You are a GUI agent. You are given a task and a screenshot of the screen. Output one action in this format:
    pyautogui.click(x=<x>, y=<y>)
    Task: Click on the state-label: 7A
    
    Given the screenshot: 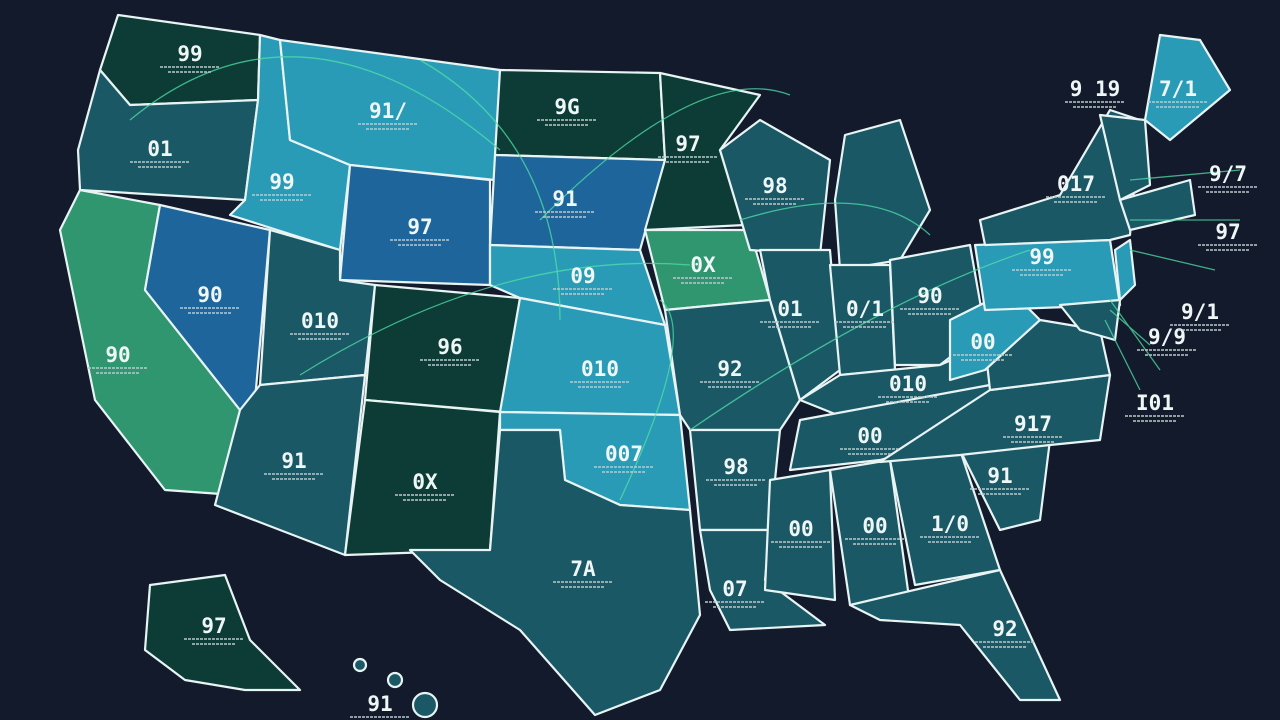 What is the action you would take?
    pyautogui.click(x=583, y=569)
    